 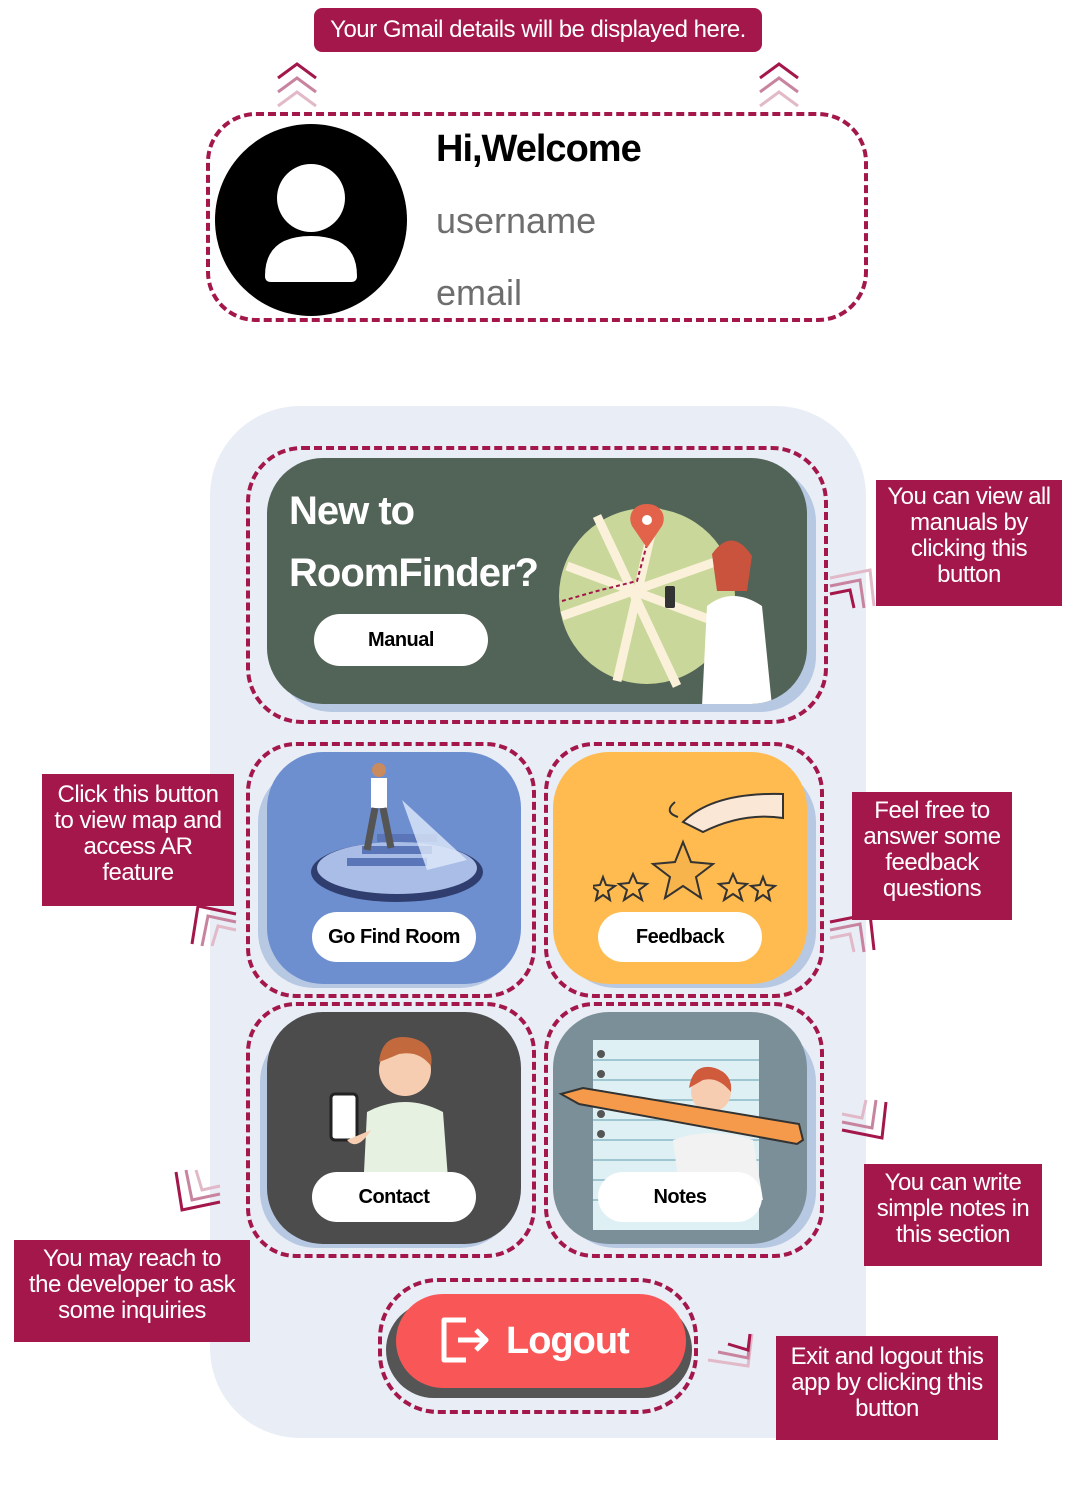 I want to click on contact-outline, so click(x=391, y=1130).